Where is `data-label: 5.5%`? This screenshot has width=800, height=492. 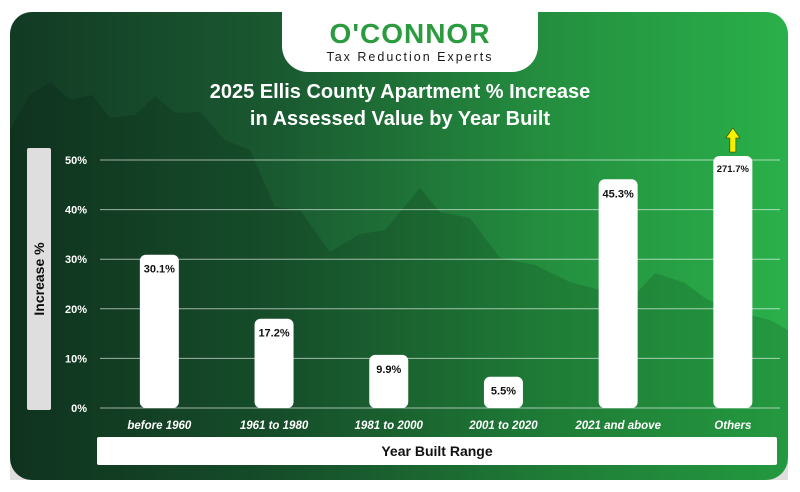 data-label: 5.5% is located at coordinates (503, 392).